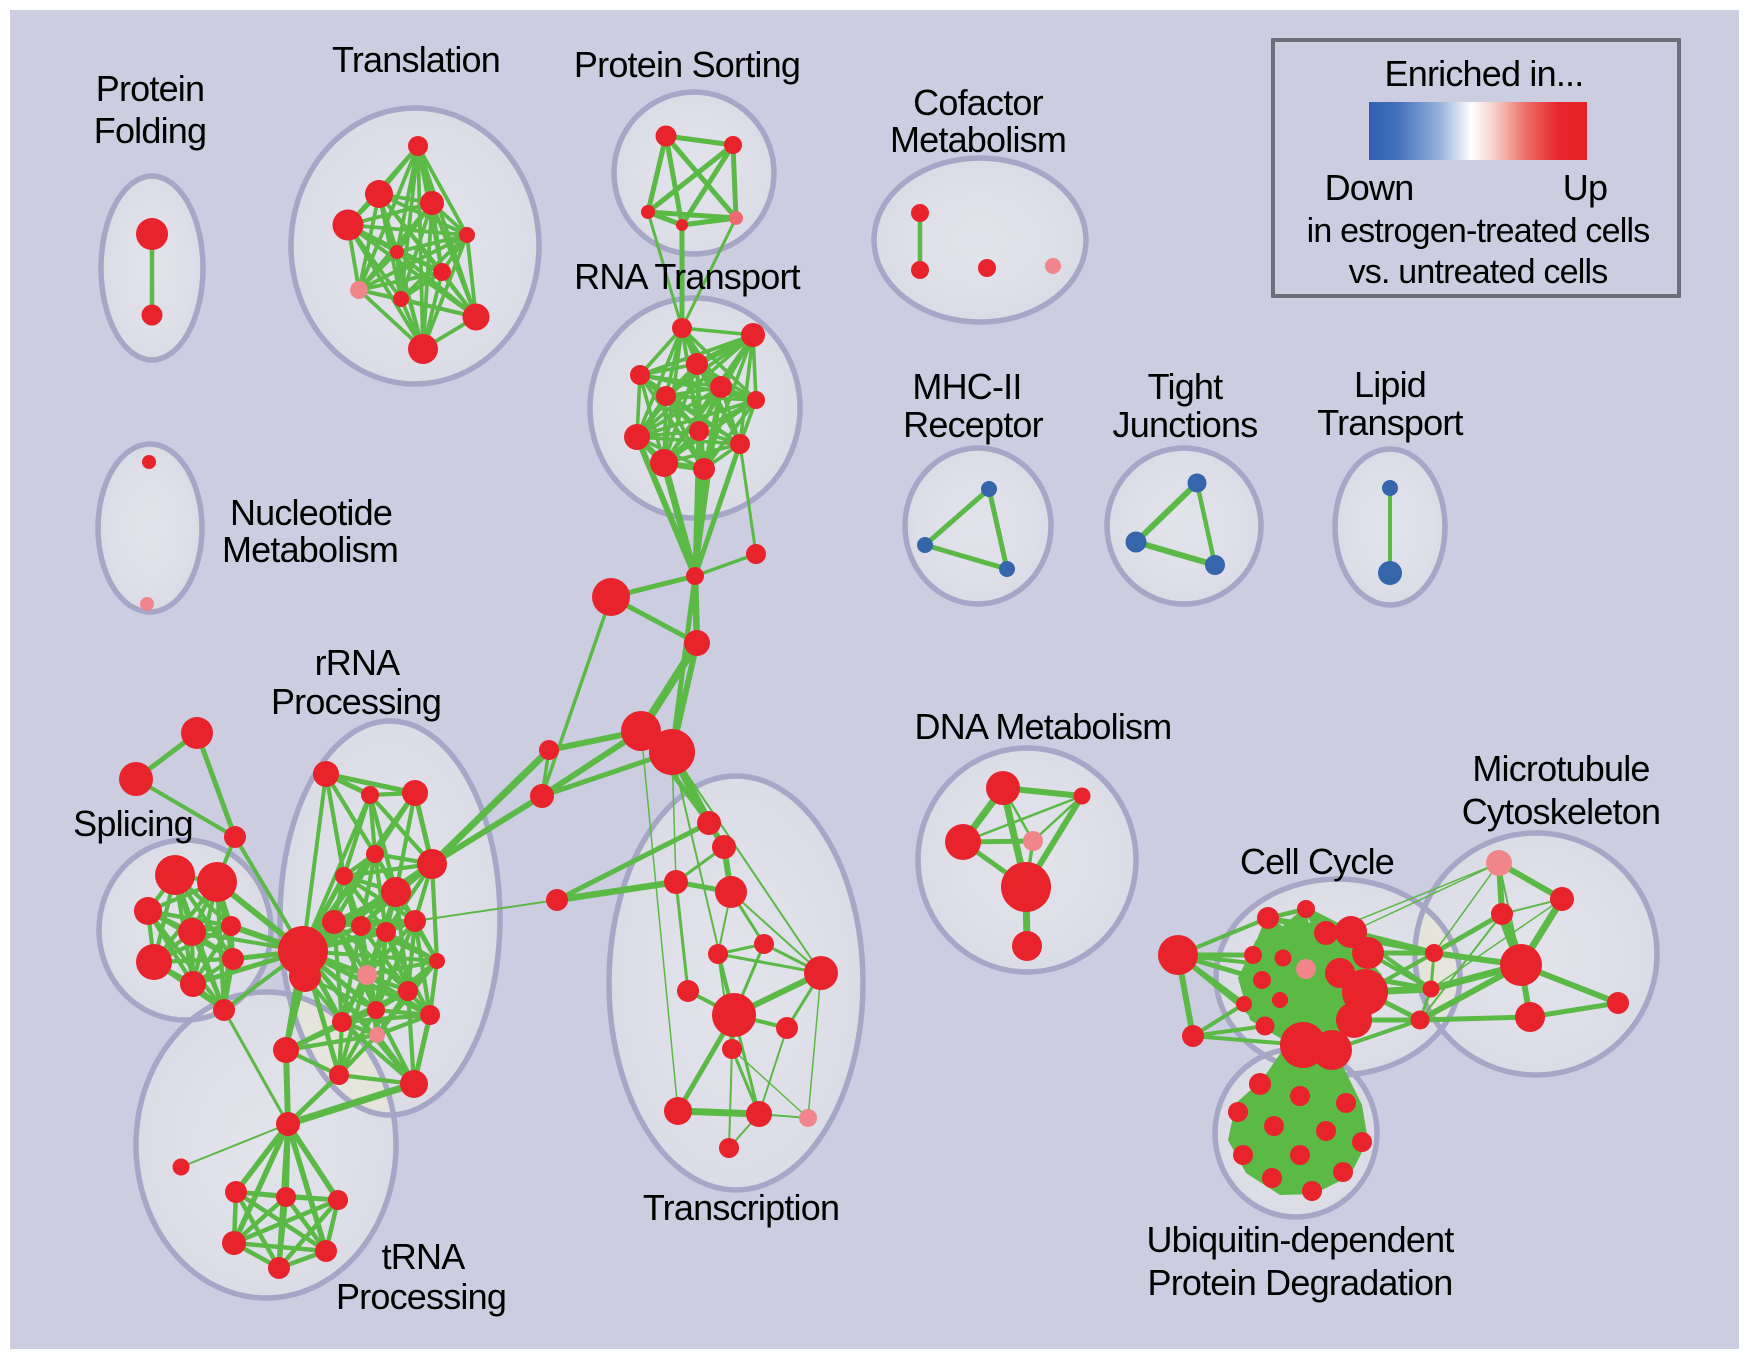 Image resolution: width=1750 pixels, height=1360 pixels. Describe the element at coordinates (966, 386) in the screenshot. I see `svg-text: MHC-II` at that location.